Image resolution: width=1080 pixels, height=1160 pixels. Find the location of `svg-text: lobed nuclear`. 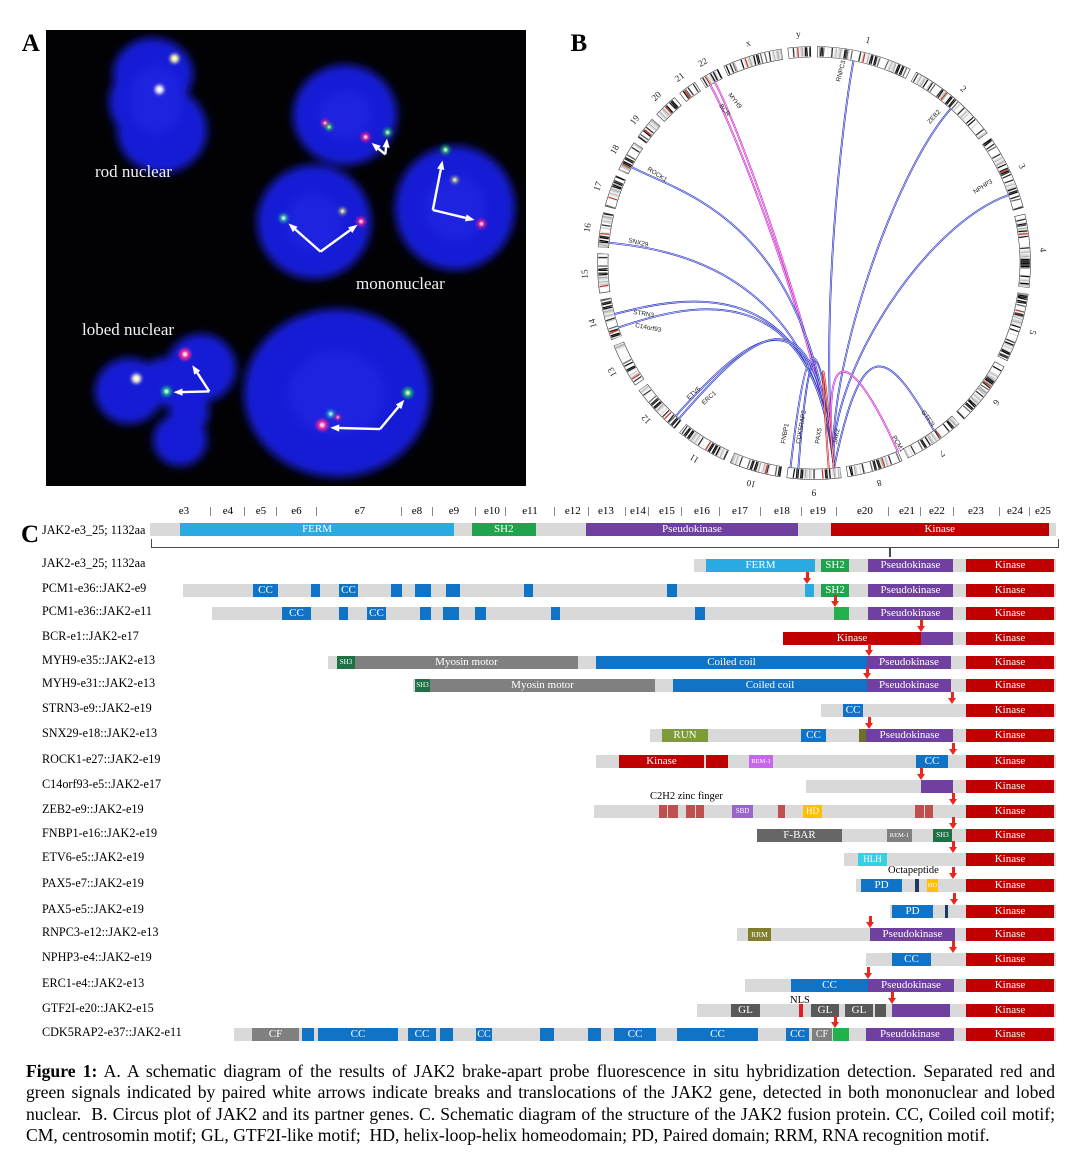

svg-text: lobed nuclear is located at coordinates (128, 329).